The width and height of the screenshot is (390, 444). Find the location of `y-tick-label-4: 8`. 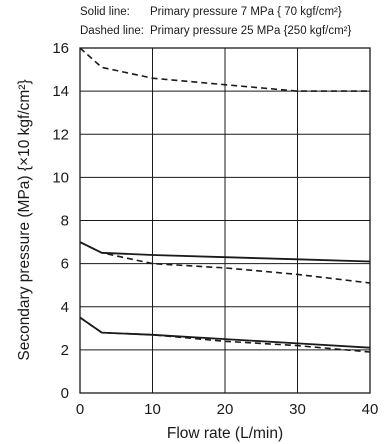

y-tick-label-4: 8 is located at coordinates (65, 221).